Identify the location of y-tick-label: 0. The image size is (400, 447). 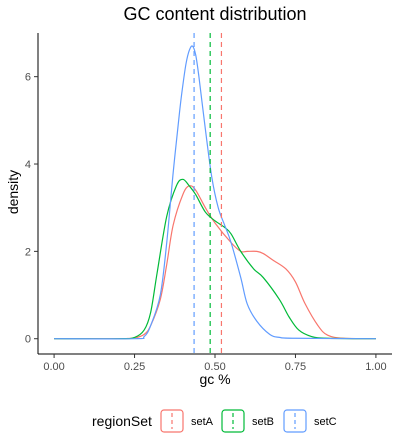
(28, 340).